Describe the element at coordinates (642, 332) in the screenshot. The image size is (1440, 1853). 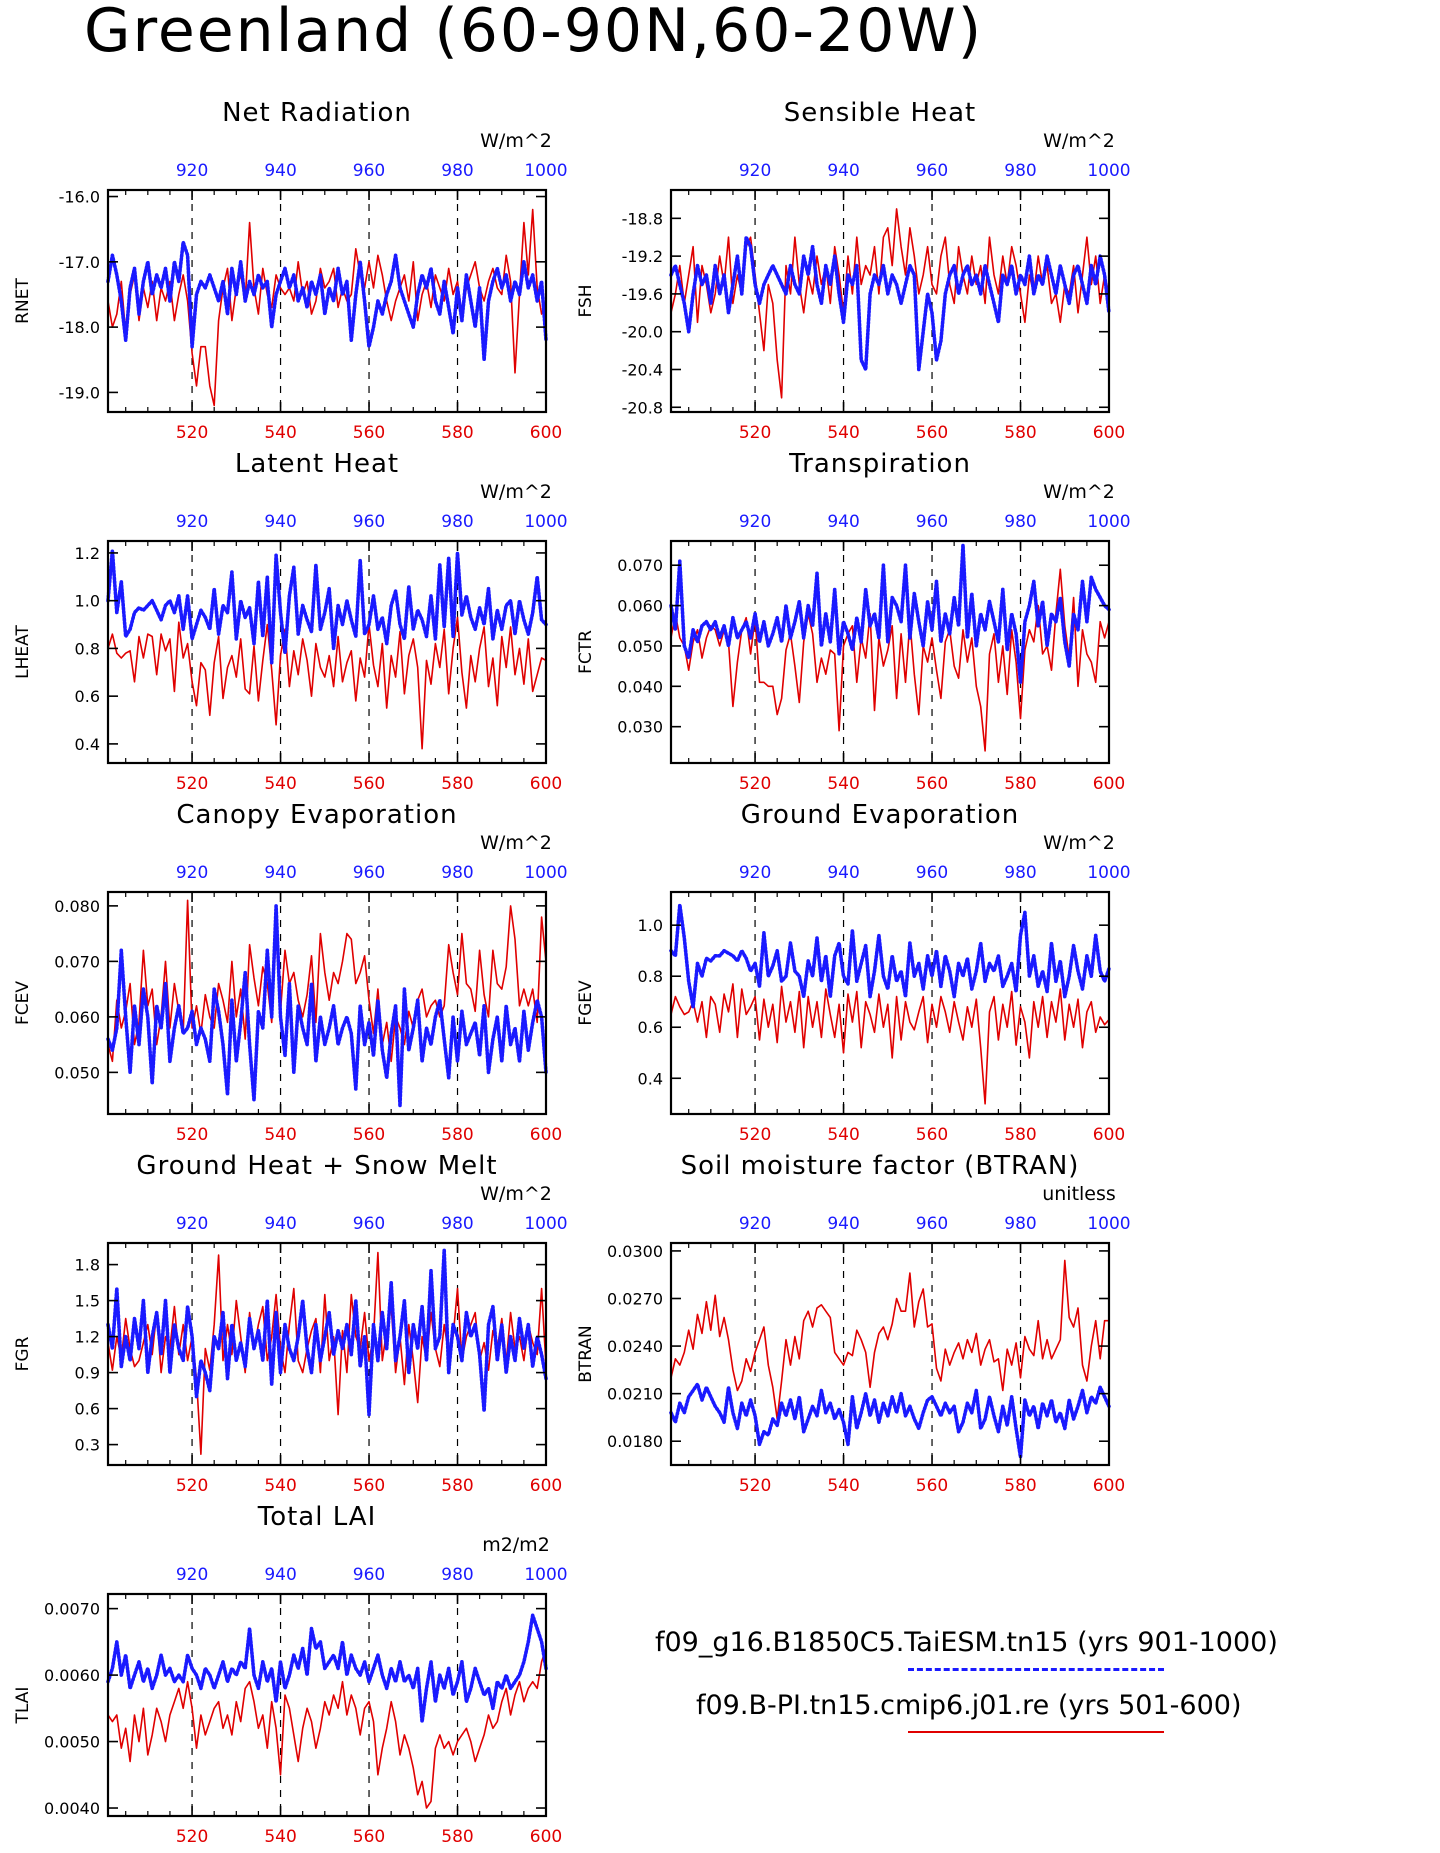
I see `y-tick-label: -20.0` at that location.